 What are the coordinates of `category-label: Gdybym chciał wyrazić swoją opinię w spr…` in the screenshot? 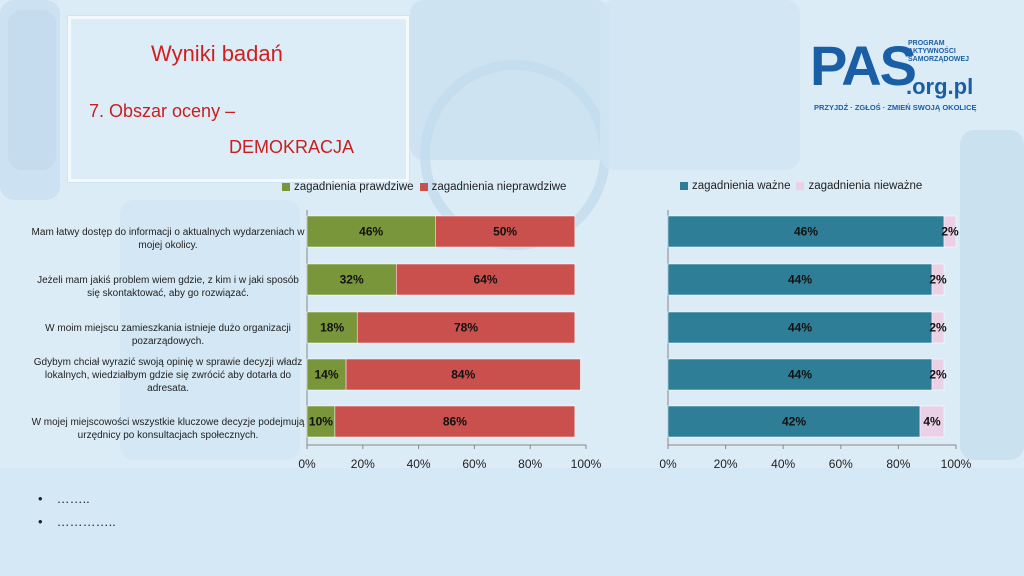 It's located at (168, 375).